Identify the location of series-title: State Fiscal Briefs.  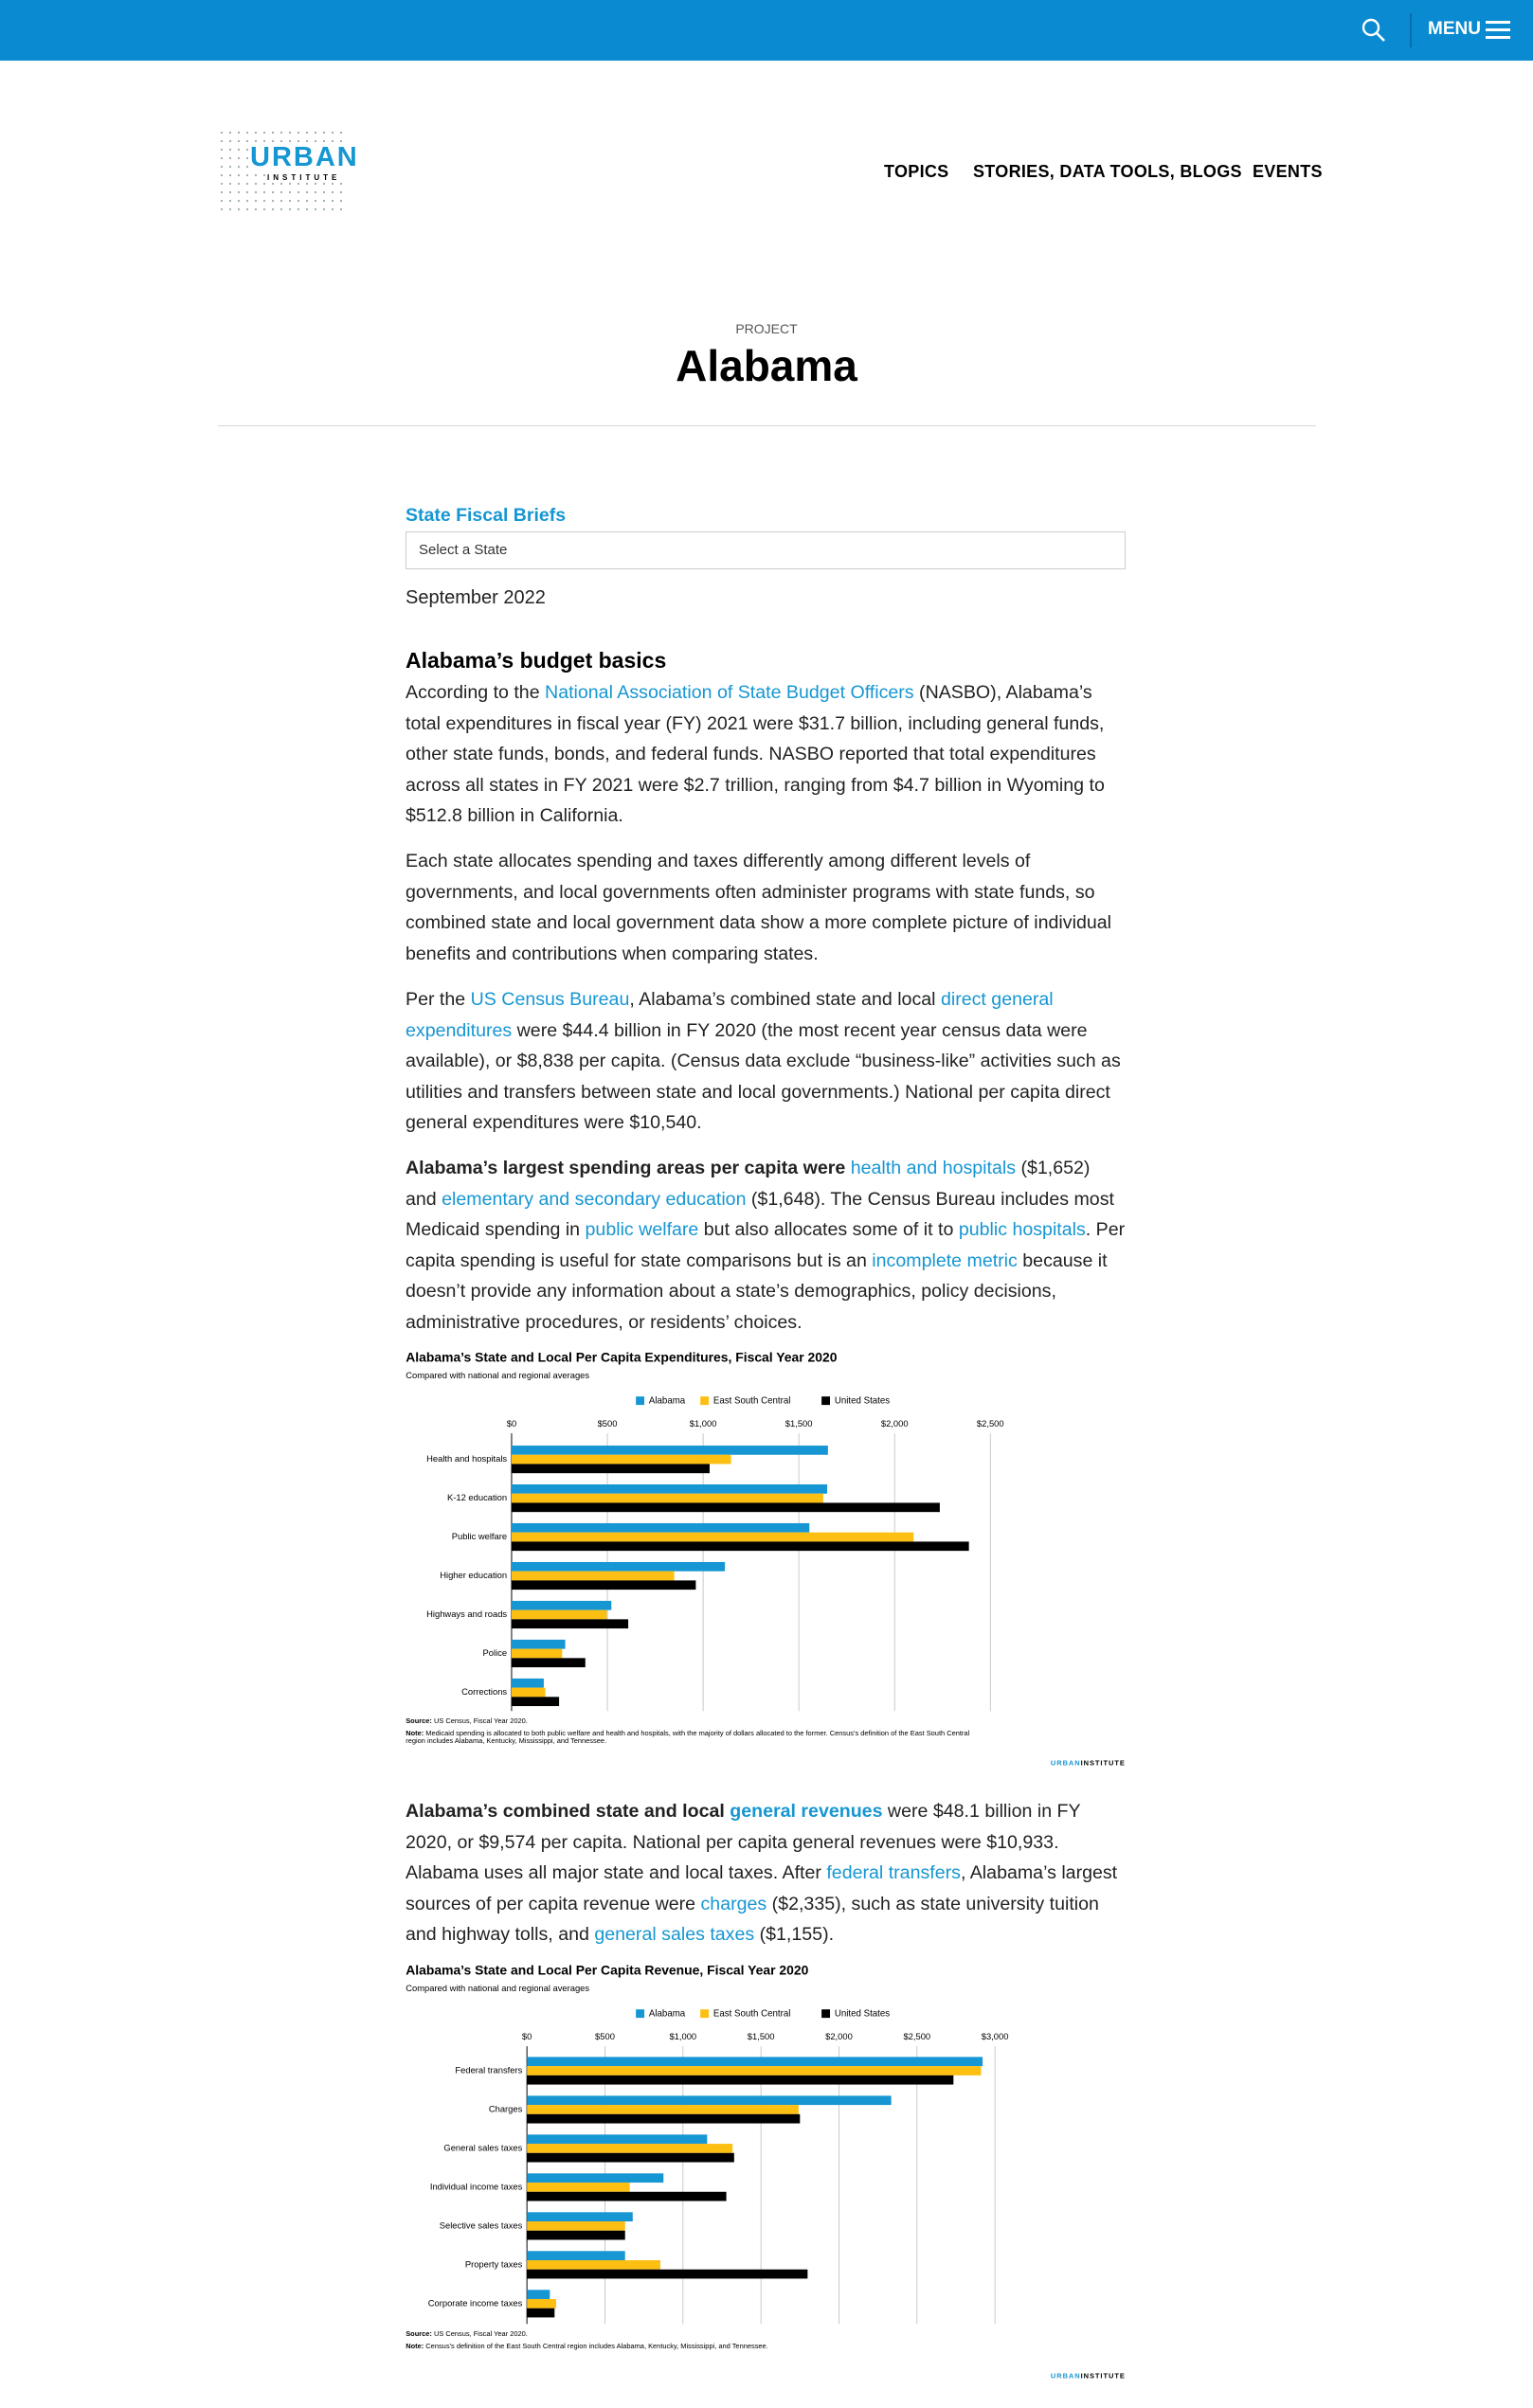
(486, 515).